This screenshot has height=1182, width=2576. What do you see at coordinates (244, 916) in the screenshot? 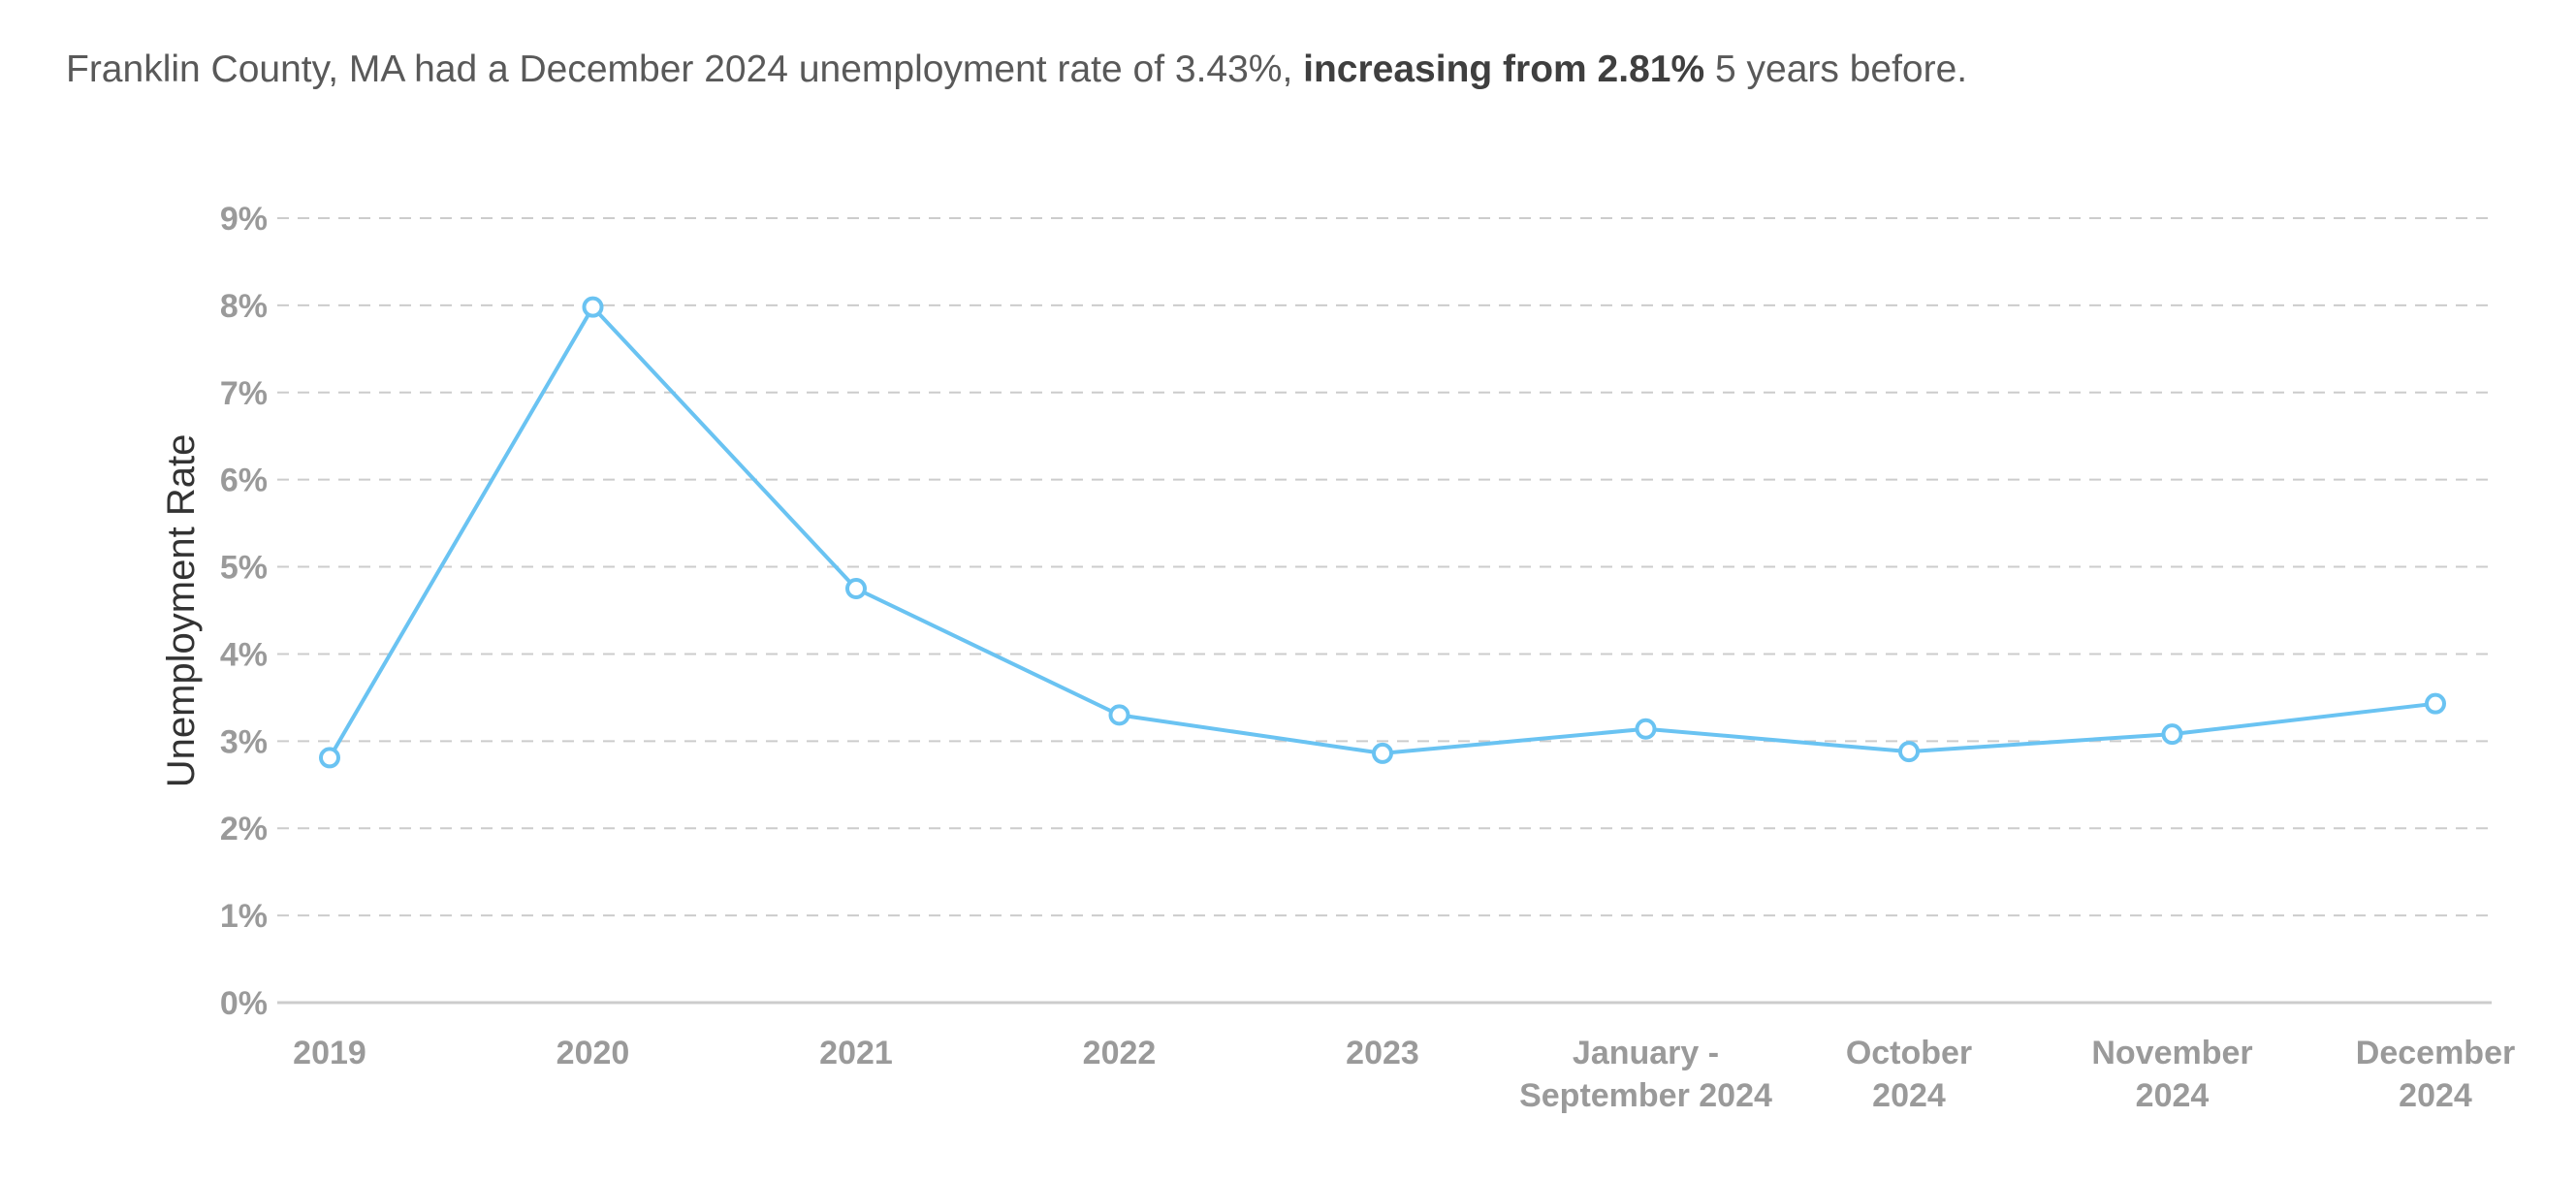
I see `y-tick-label: 1%` at bounding box center [244, 916].